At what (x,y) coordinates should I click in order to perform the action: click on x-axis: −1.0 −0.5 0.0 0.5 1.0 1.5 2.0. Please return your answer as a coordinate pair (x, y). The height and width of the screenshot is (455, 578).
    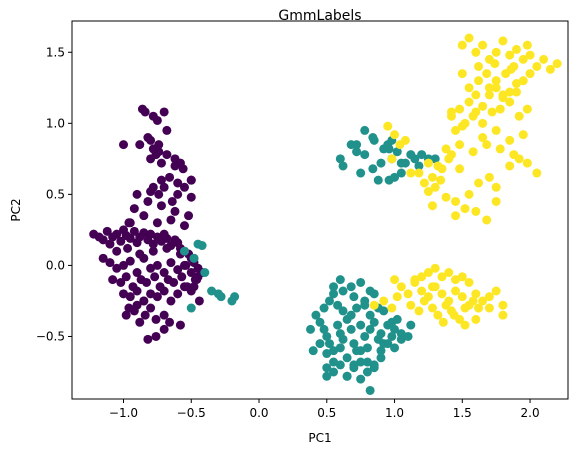
    Looking at the image, I should click on (324, 409).